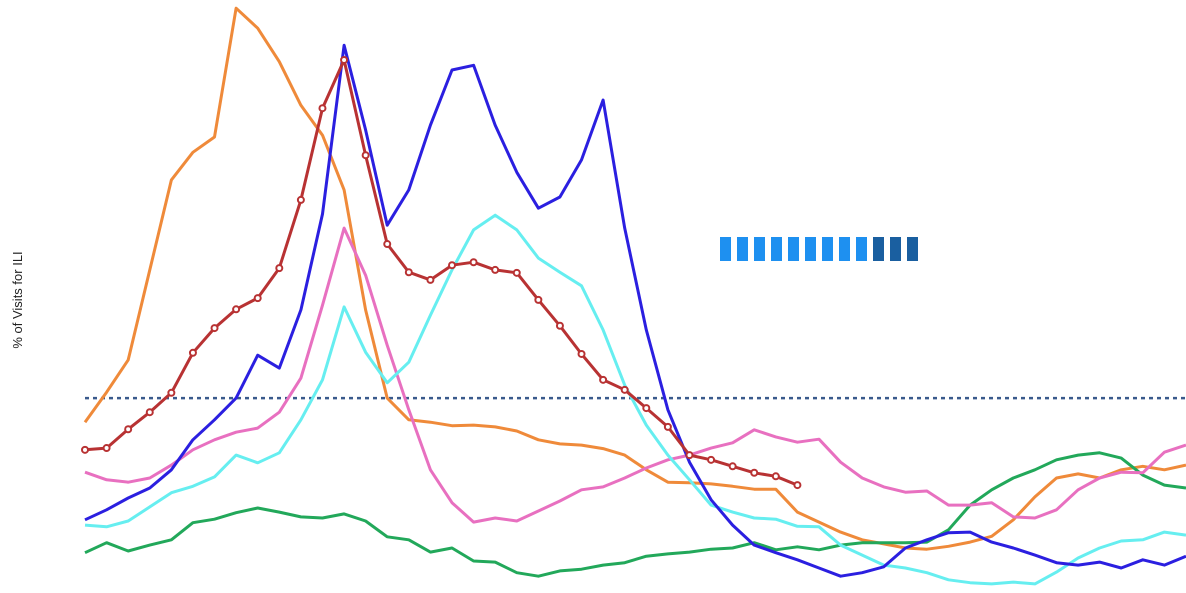 This screenshot has width=1186, height=593. I want to click on y-axis-label: % of Visits for ILI, so click(17, 299).